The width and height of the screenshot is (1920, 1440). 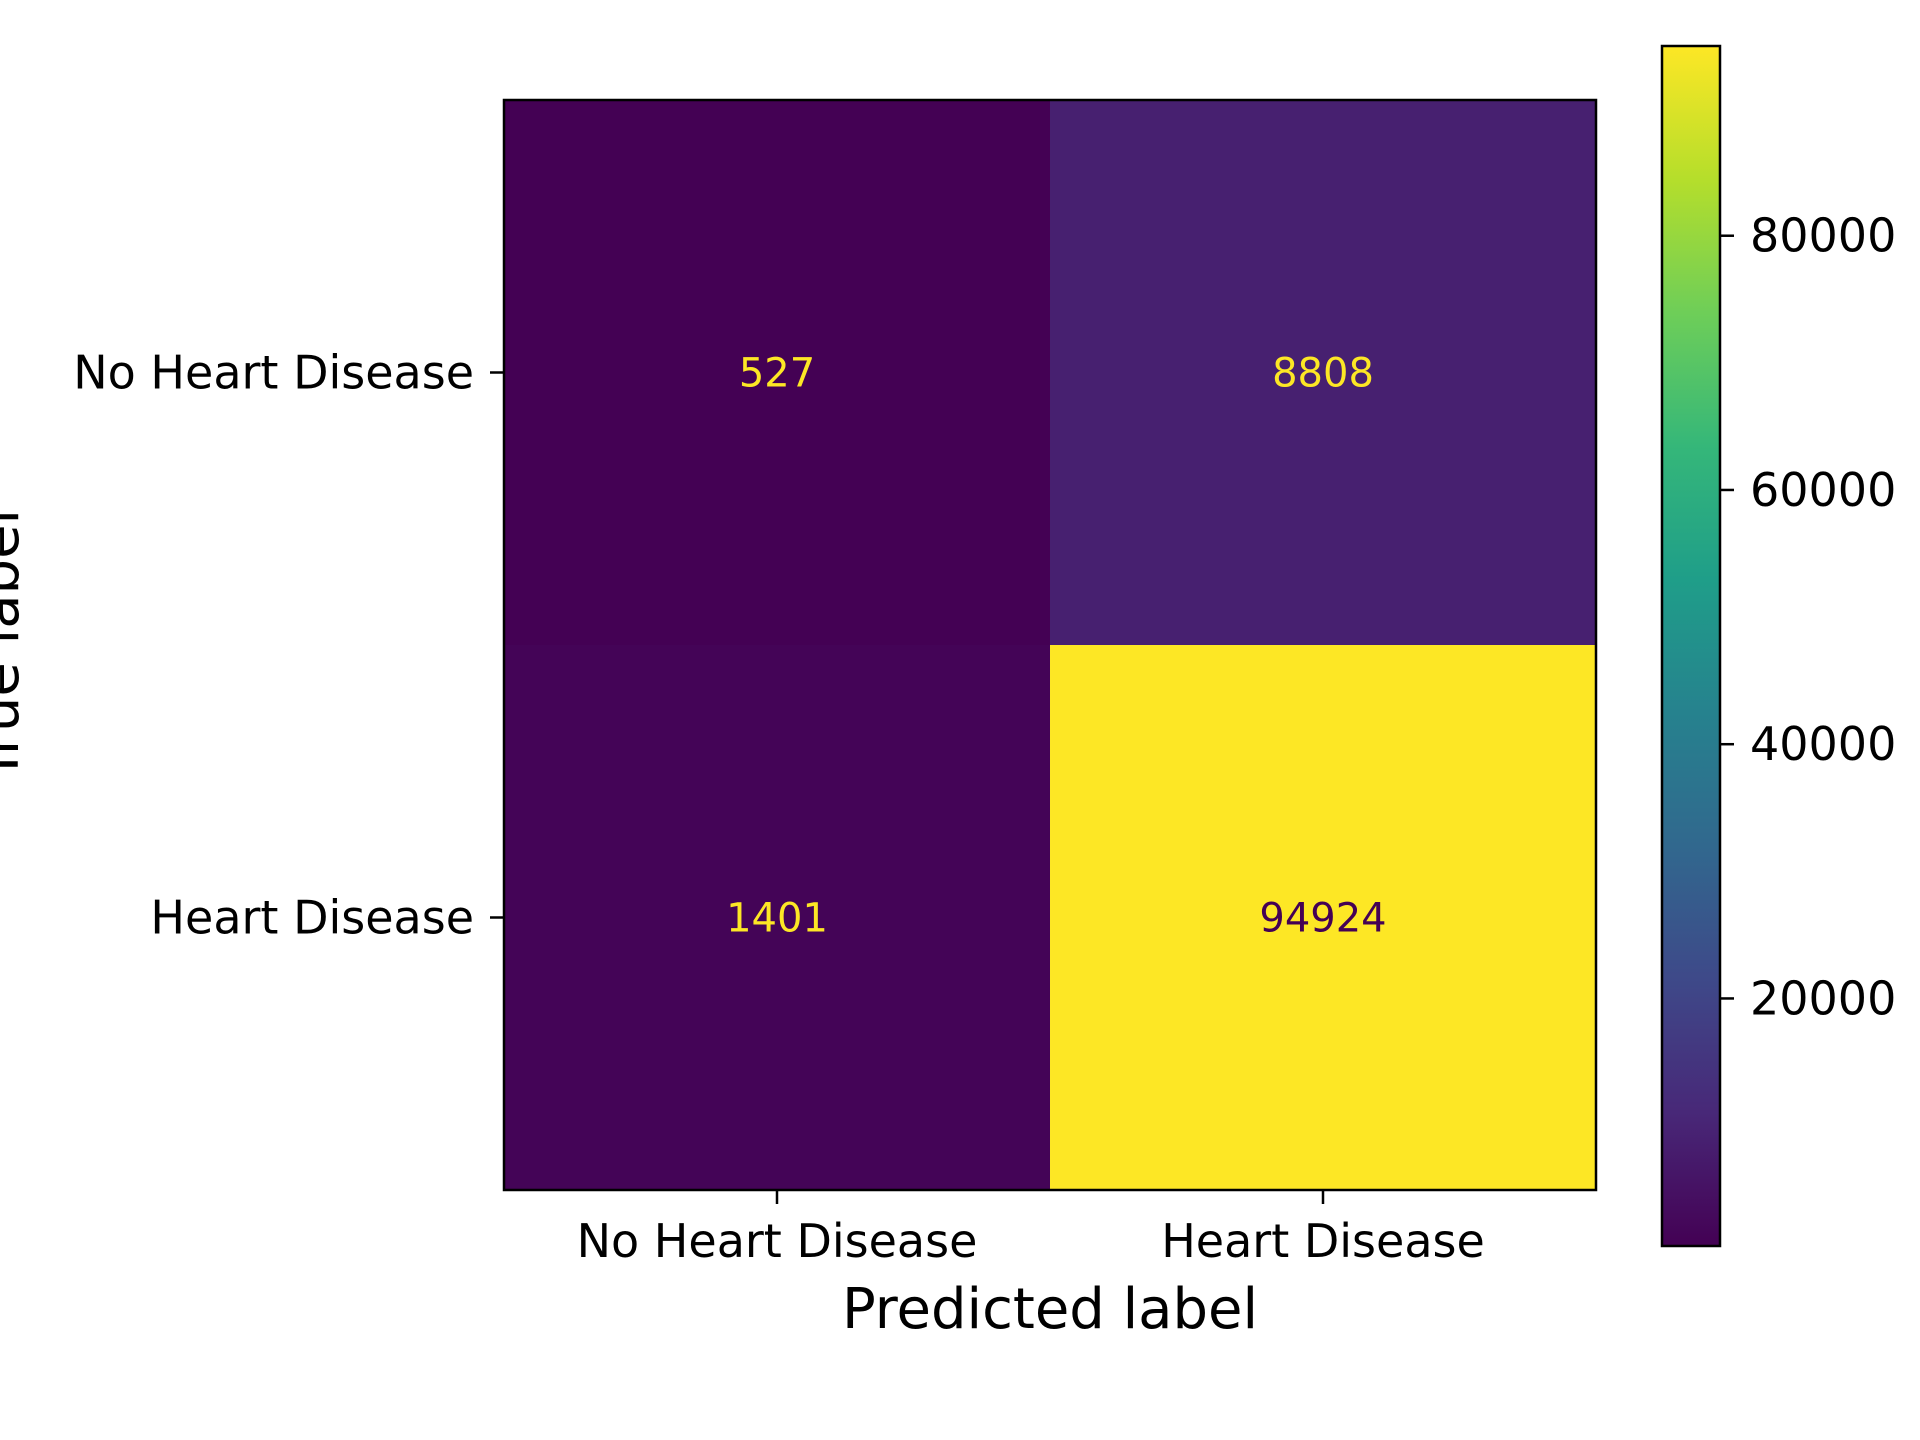 I want to click on cell-value-label: 94924, so click(x=1322, y=919).